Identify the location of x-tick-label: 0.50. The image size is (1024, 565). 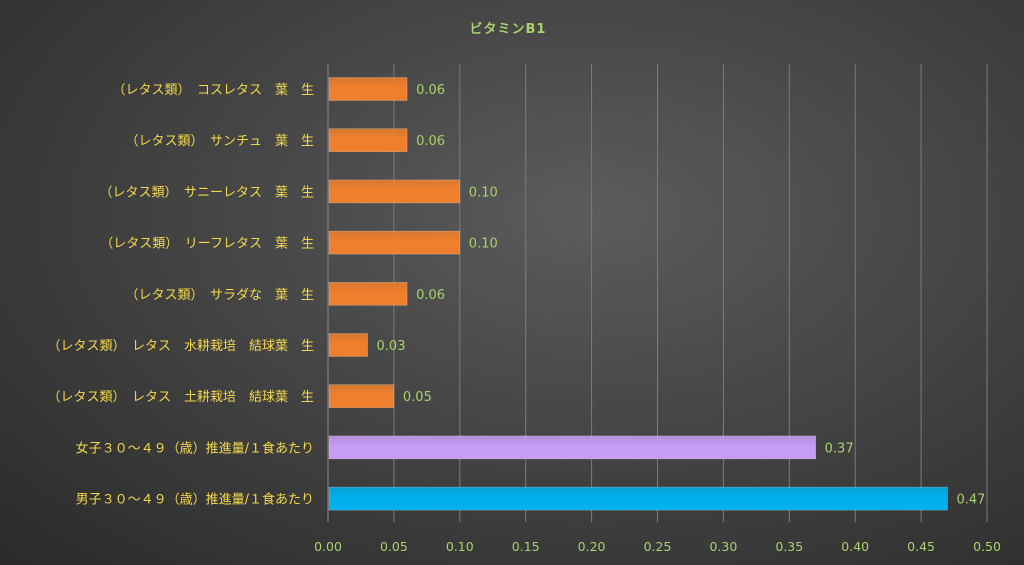
(987, 546).